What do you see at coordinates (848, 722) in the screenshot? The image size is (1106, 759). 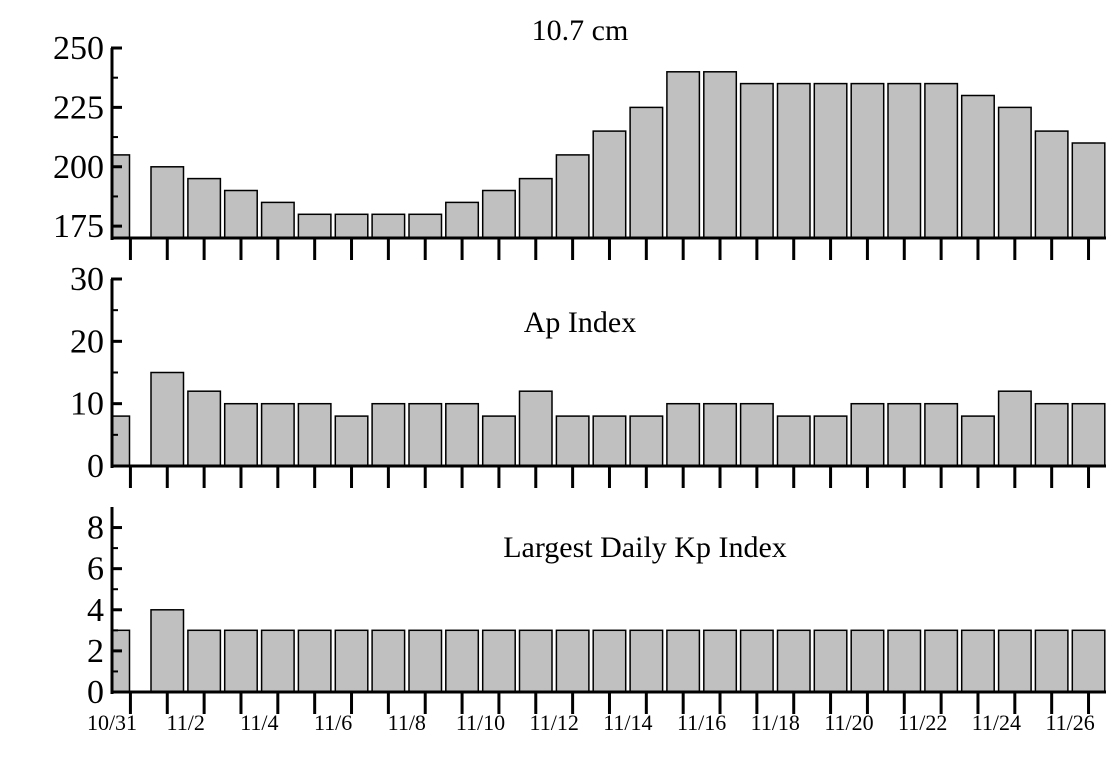 I see `x-tick-label: 11/20` at bounding box center [848, 722].